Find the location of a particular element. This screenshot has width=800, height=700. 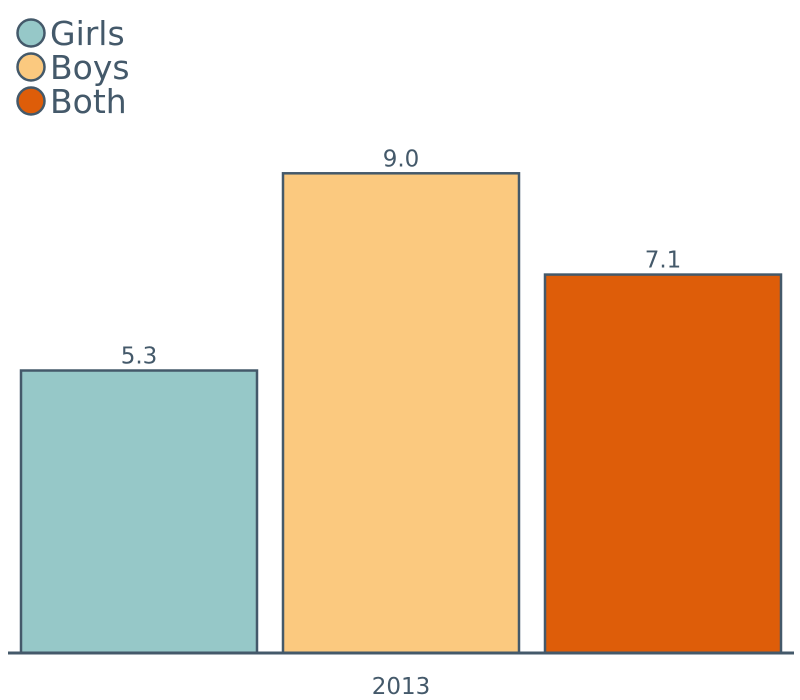

value-label-boys: 9.0 is located at coordinates (401, 159).